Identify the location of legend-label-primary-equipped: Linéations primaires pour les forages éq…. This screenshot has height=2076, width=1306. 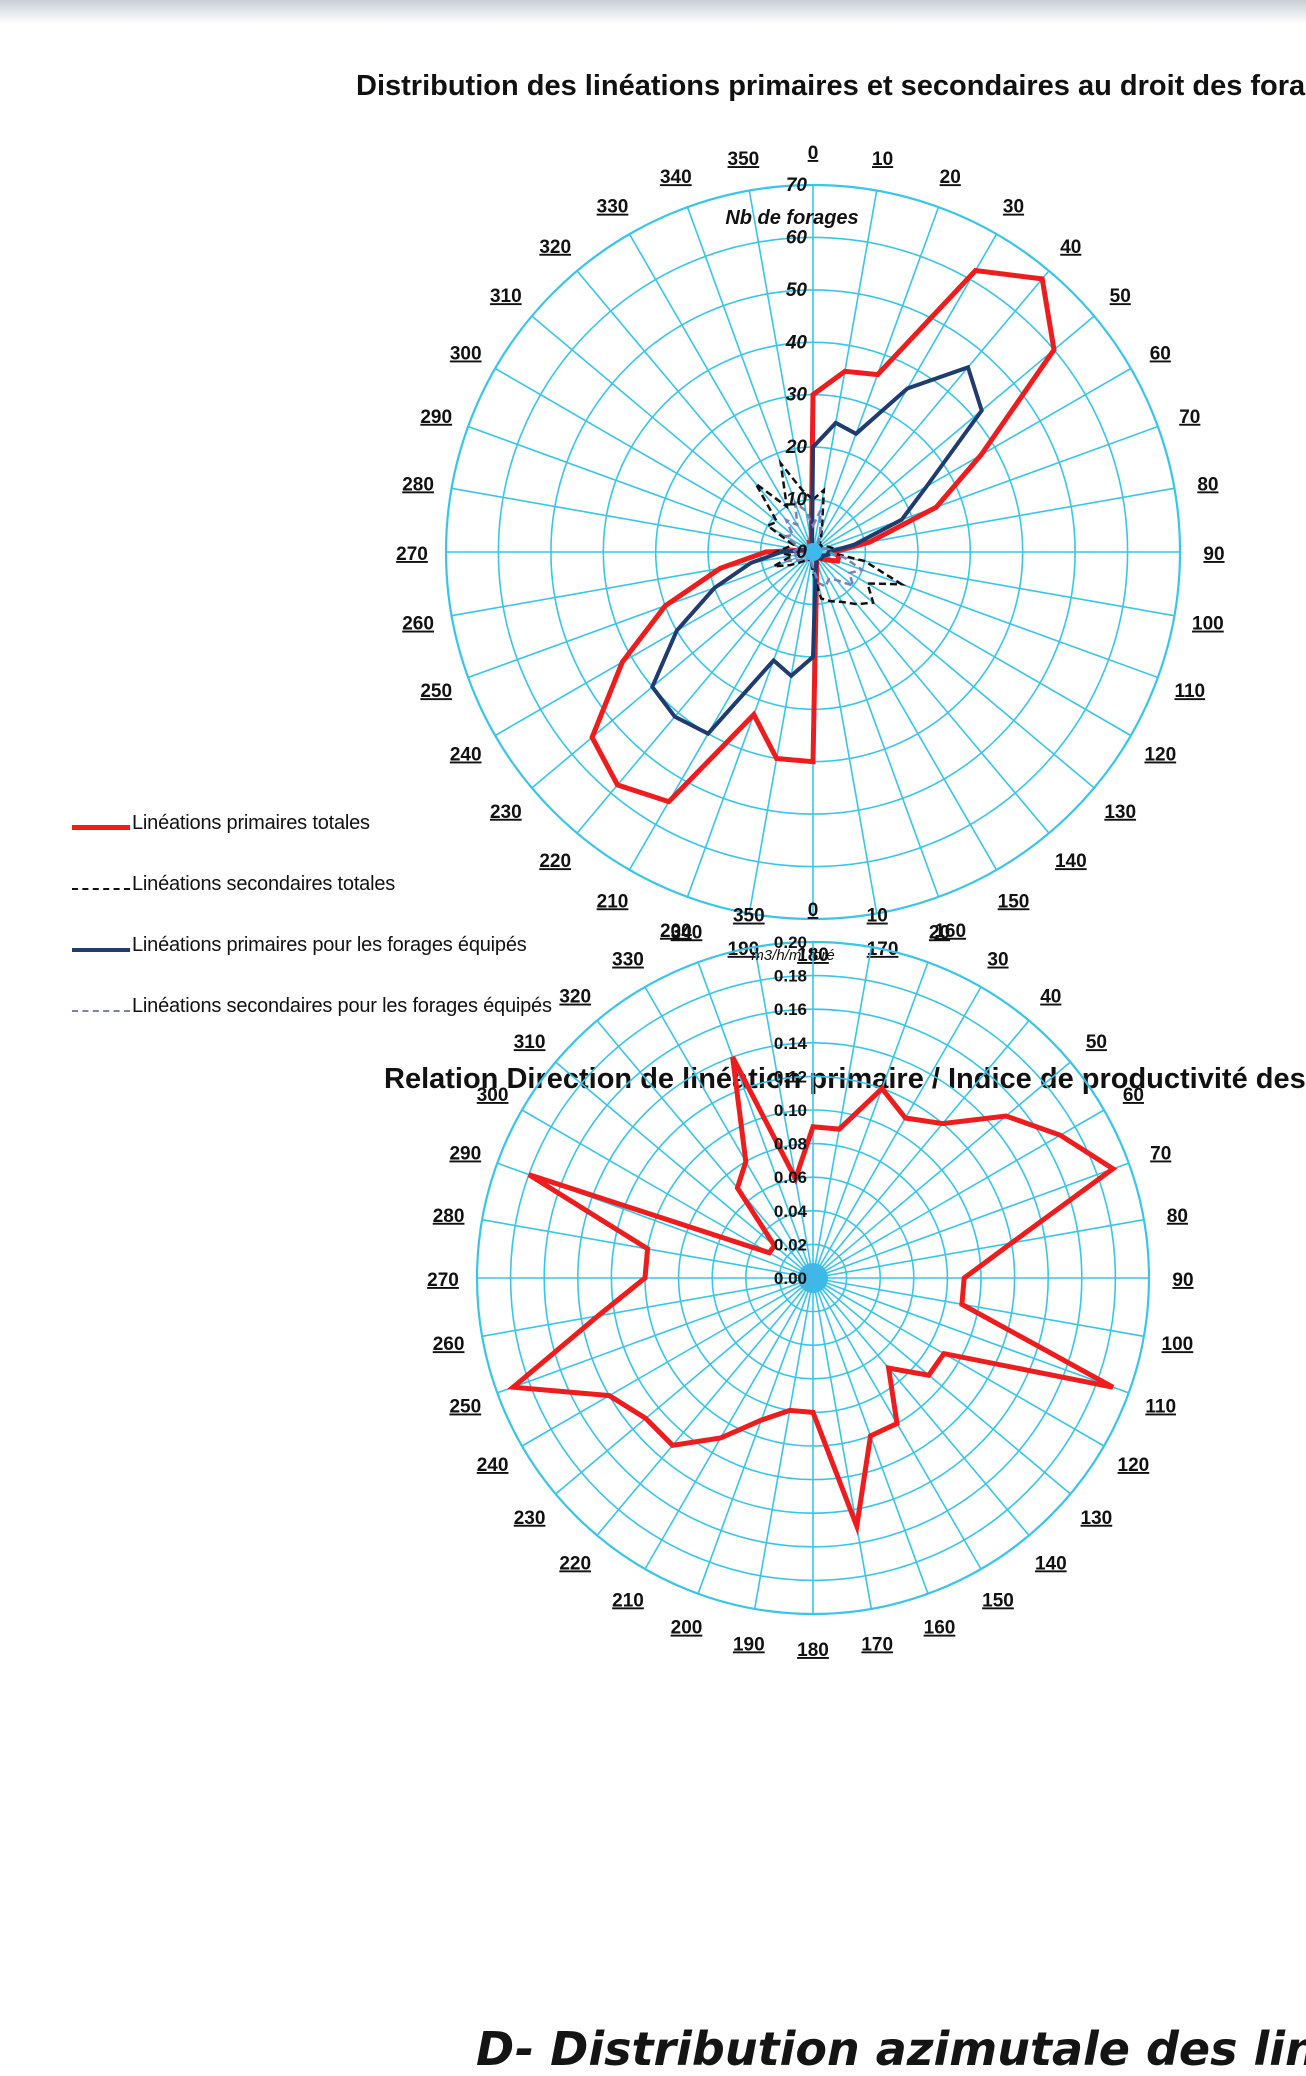
(329, 945).